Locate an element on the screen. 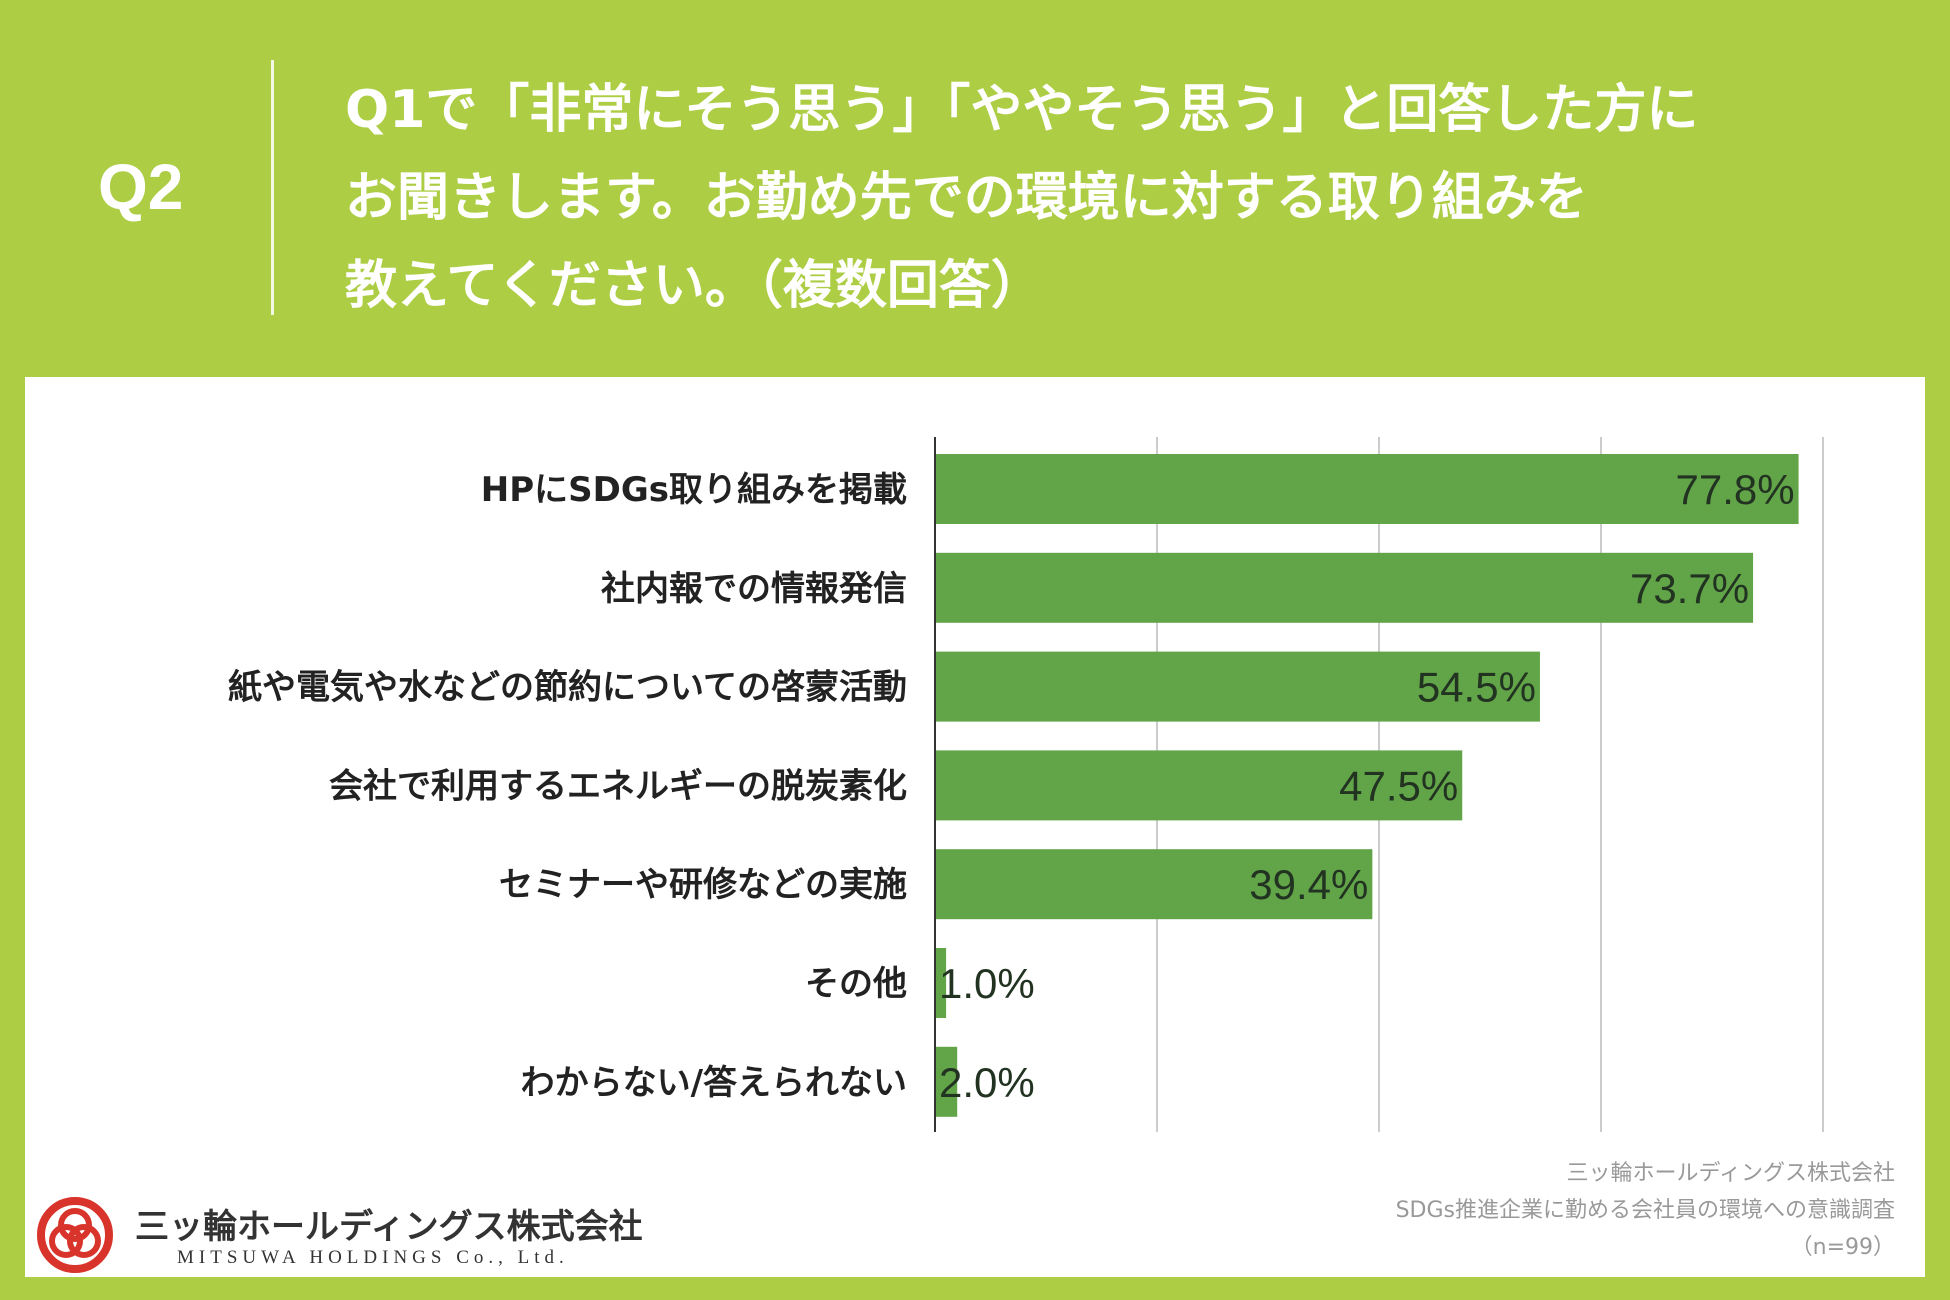 This screenshot has width=1950, height=1300. source-line-2: SDGs推進企業に勤める会社員の環境への意識調査 is located at coordinates (1645, 1210).